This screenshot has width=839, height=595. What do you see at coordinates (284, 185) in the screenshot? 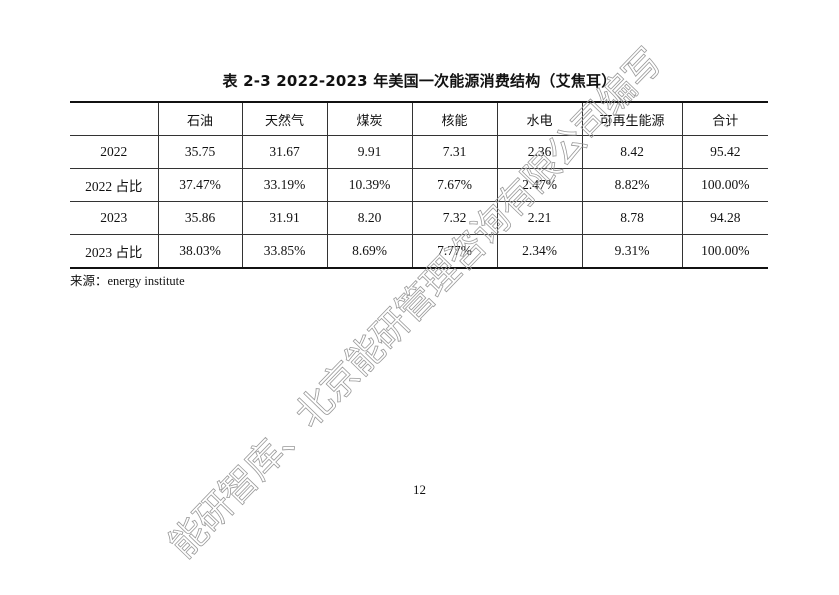
I see `table-cell: 33.19%` at bounding box center [284, 185].